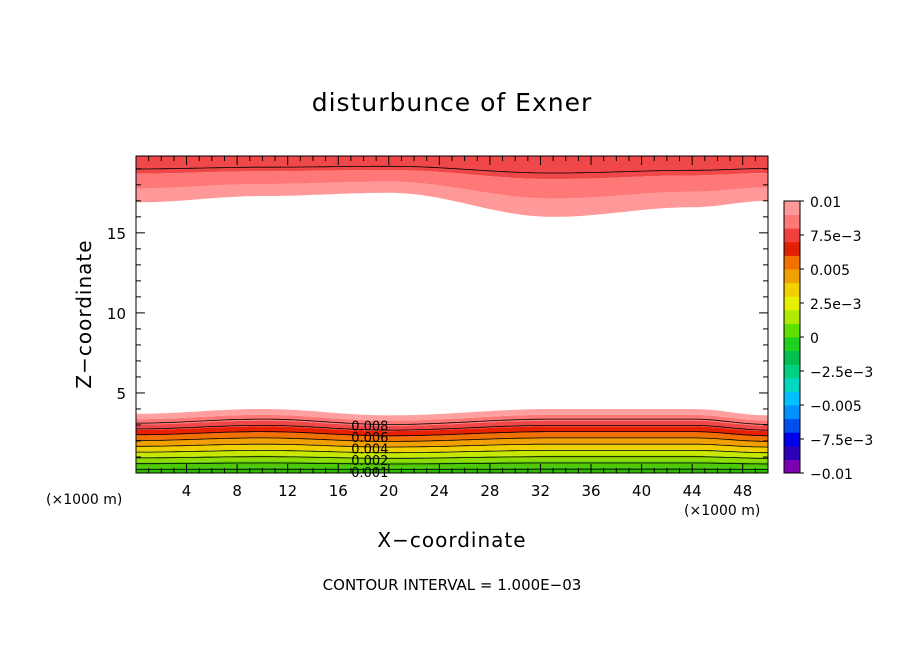 This screenshot has height=654, width=904. Describe the element at coordinates (841, 441) in the screenshot. I see `colorbar-label: −7.5e−3` at that location.